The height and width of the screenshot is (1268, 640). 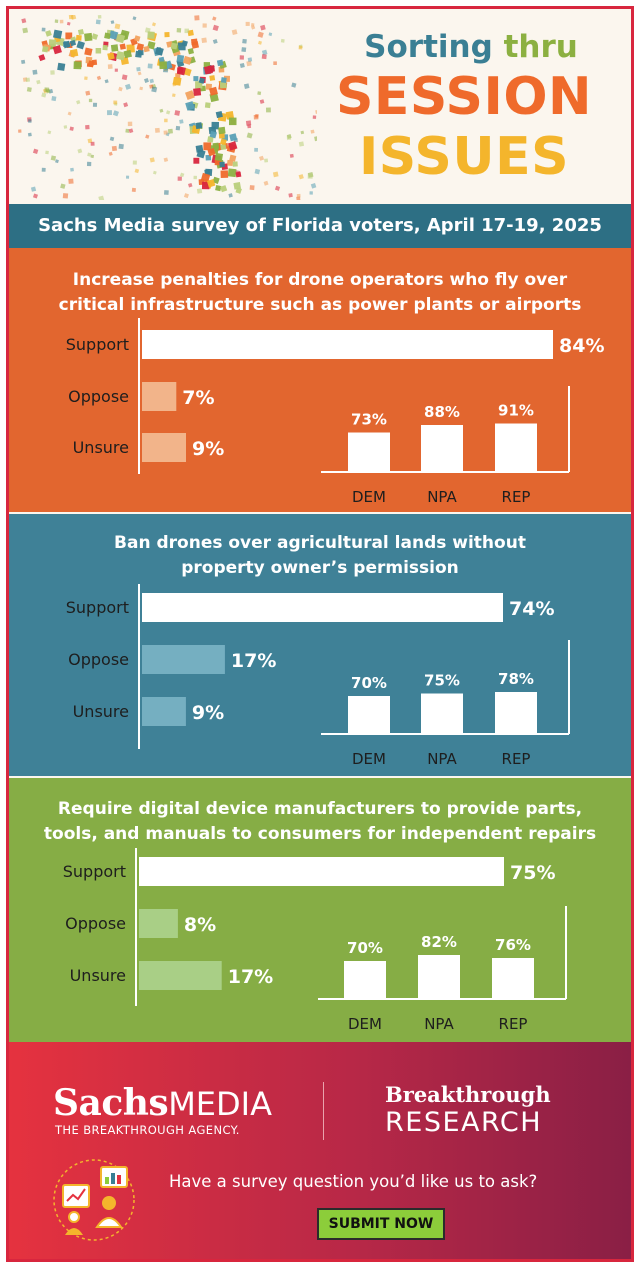 I want to click on title-issues: ISSUES, so click(x=464, y=157).